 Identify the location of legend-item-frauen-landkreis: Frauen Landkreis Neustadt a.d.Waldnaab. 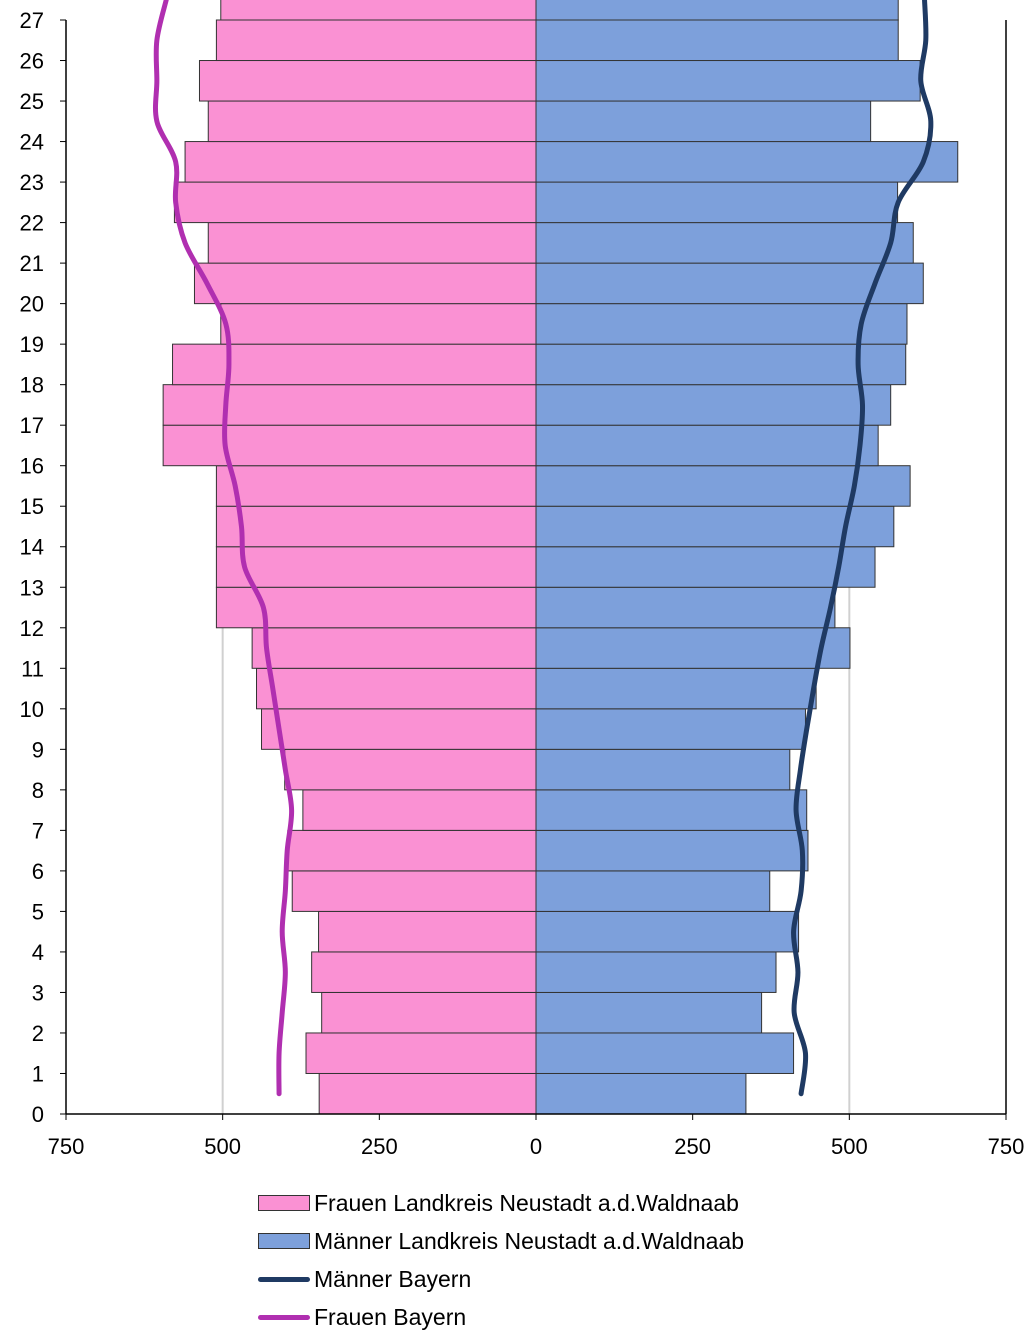
(501, 1203).